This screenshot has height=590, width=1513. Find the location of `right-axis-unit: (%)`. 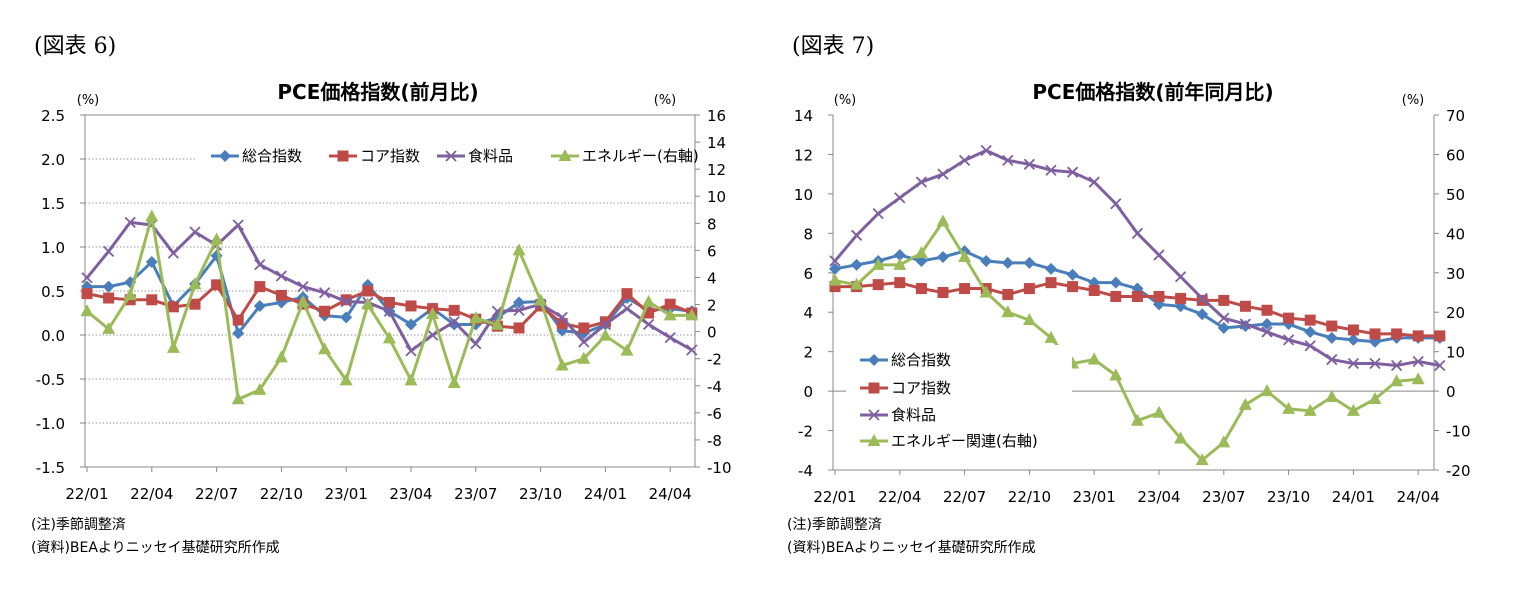

right-axis-unit: (%) is located at coordinates (1413, 100).